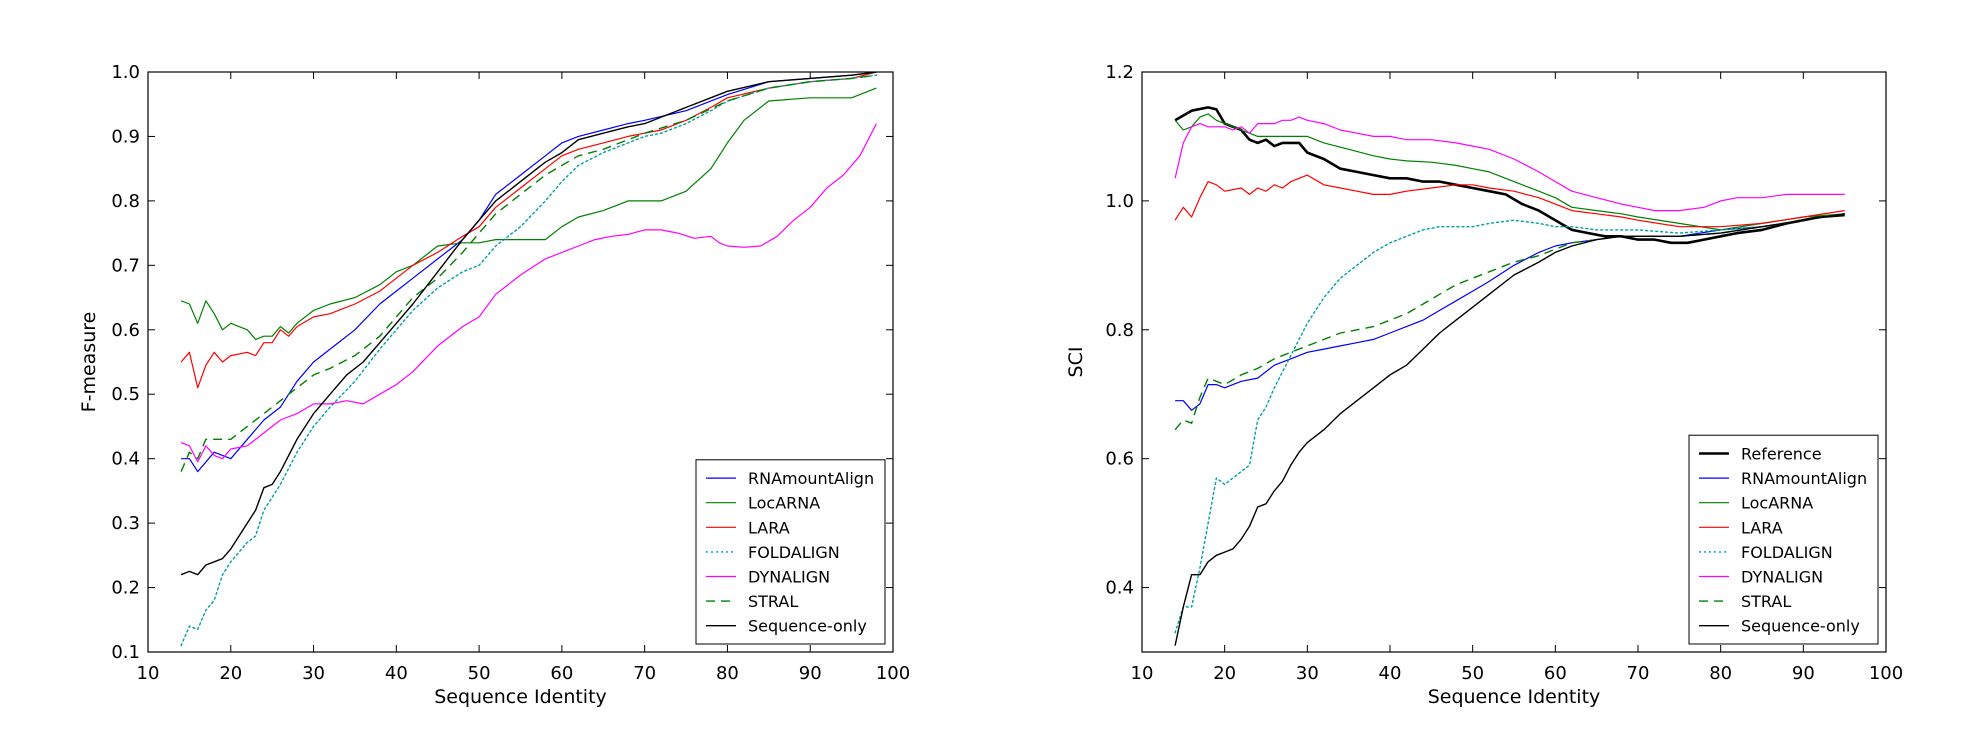  I want to click on chart-1-x-tick-label: 60, so click(1555, 673).